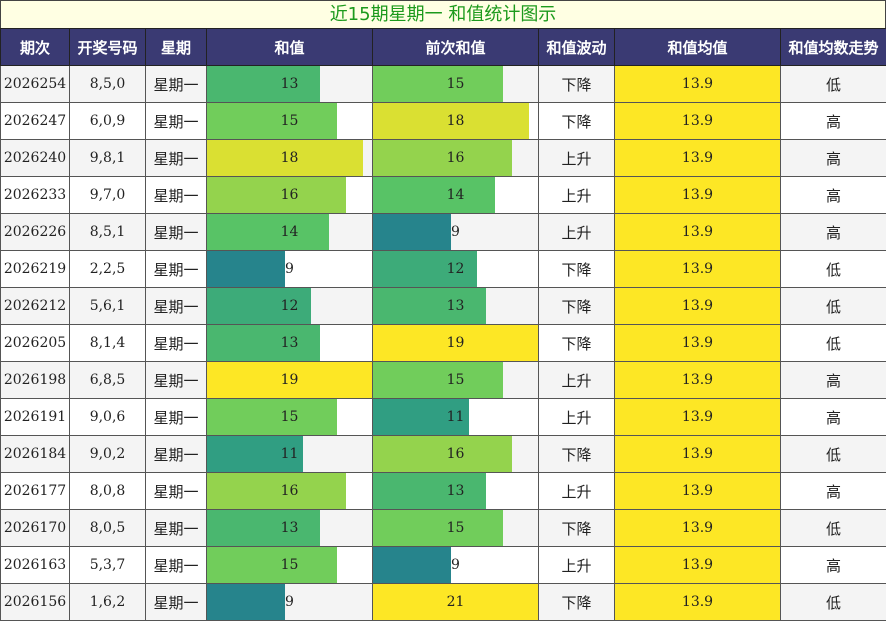  I want to click on sum-cell-label: 14, so click(289, 232).